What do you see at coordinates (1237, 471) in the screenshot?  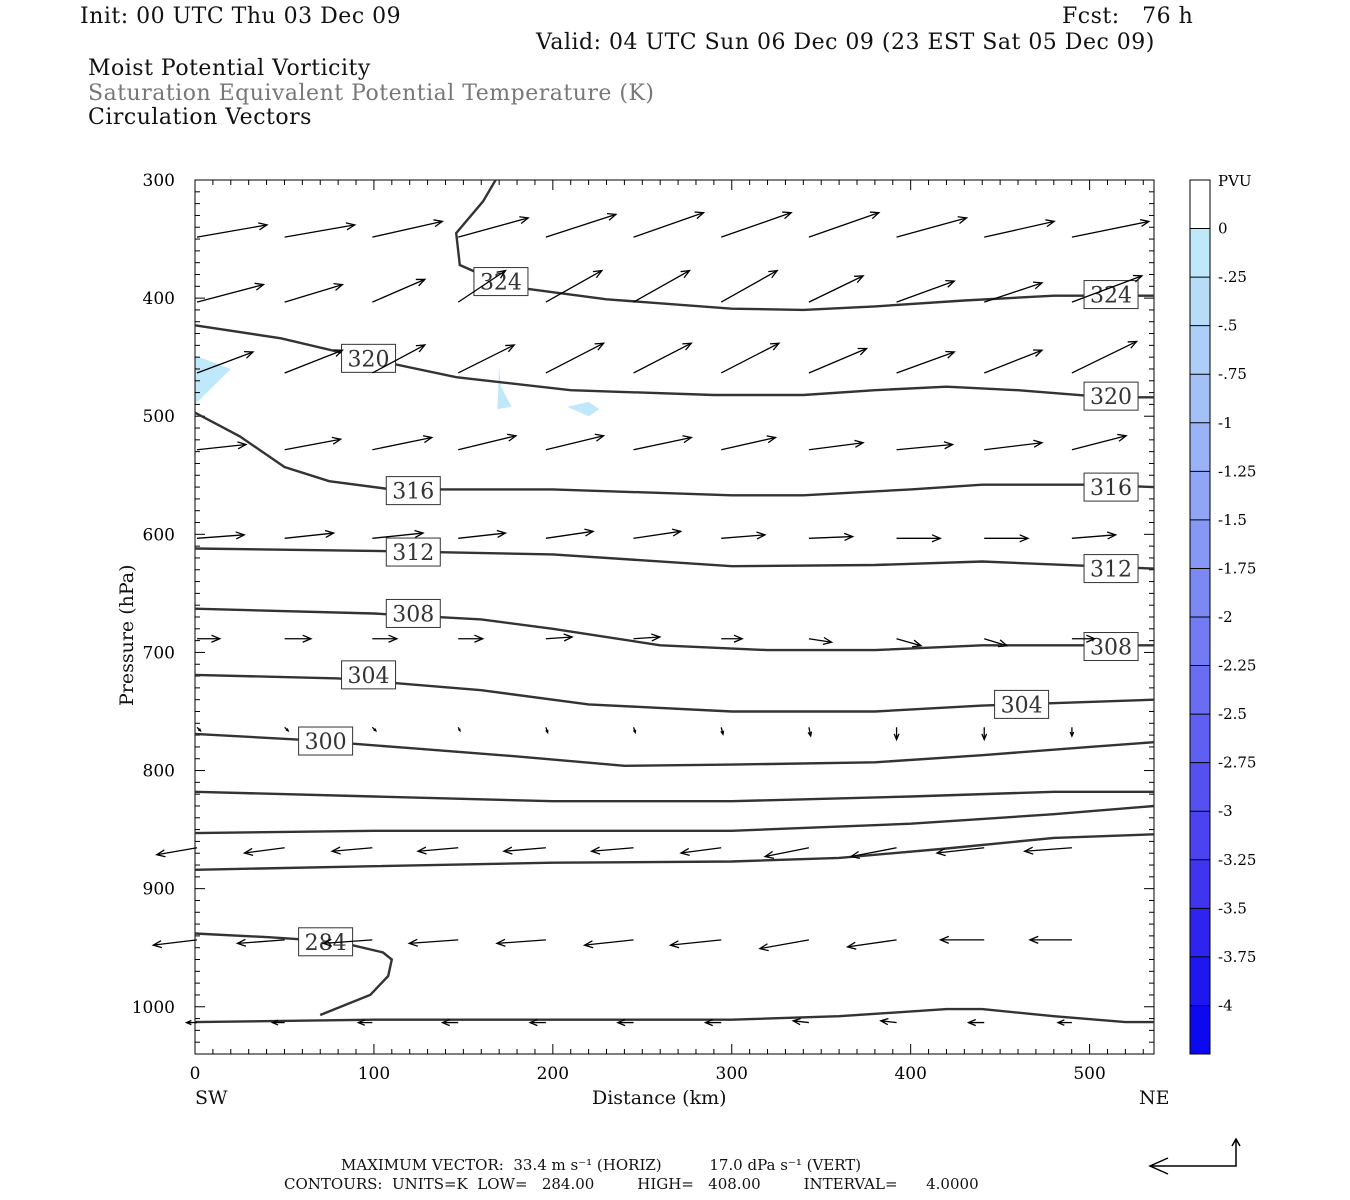 I see `colorbar-label: -1.25` at bounding box center [1237, 471].